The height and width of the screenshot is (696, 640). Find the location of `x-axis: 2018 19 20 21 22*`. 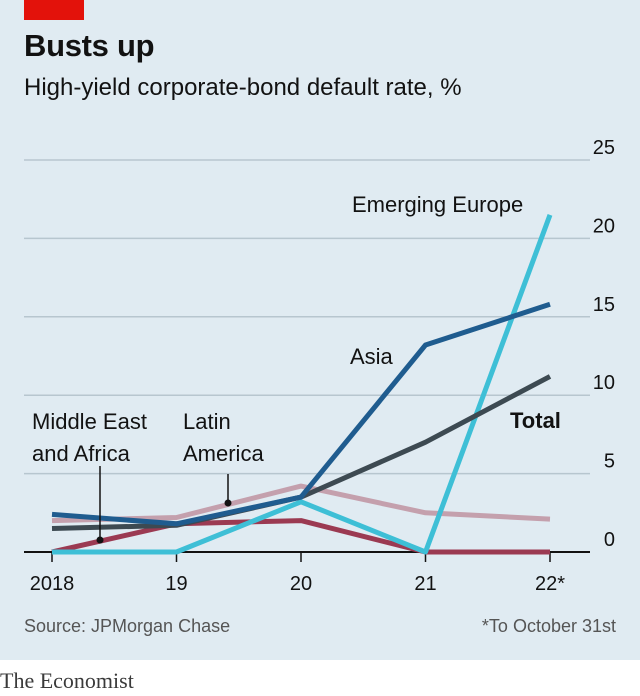

x-axis: 2018 19 20 21 22* is located at coordinates (307, 573).